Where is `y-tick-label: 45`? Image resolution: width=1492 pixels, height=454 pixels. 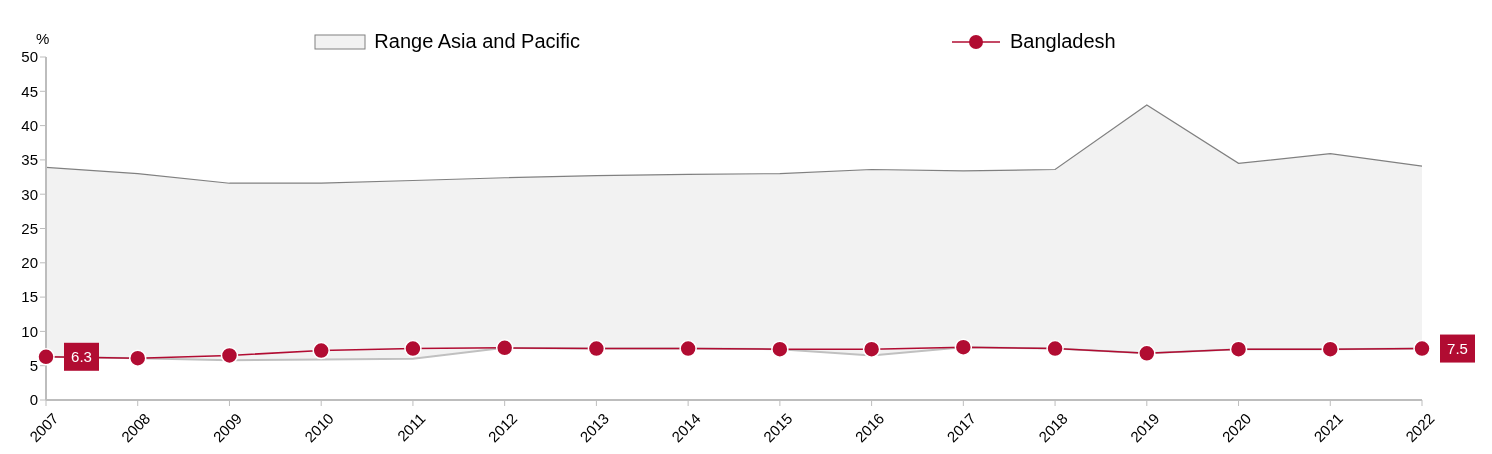
y-tick-label: 45 is located at coordinates (29, 91).